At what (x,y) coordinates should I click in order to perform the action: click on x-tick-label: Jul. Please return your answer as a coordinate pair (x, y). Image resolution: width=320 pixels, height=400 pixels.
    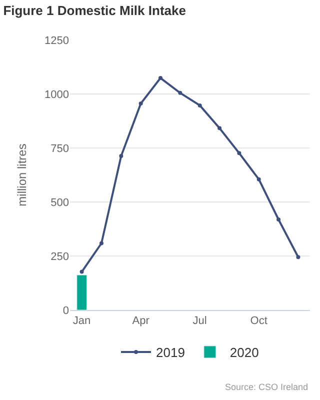
    Looking at the image, I should click on (199, 321).